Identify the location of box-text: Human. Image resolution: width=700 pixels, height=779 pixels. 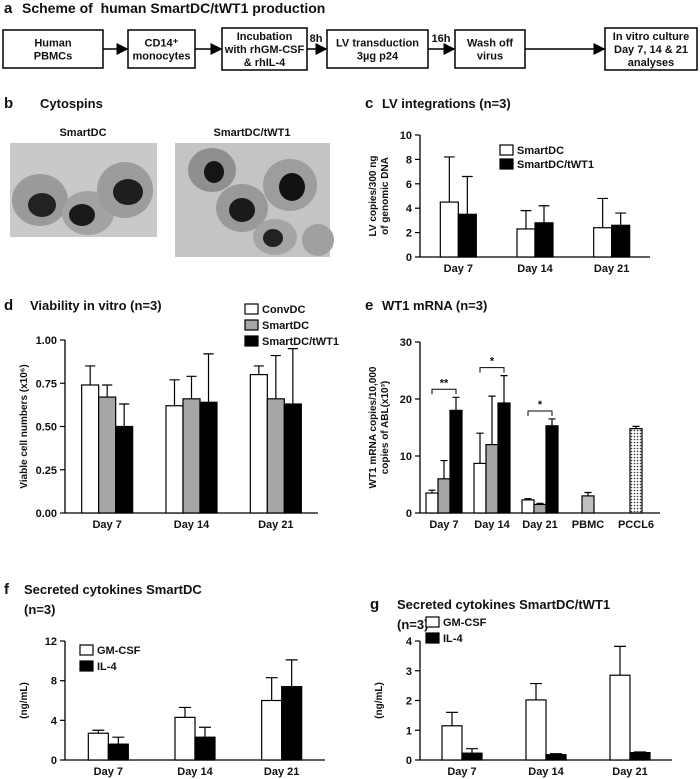
(53, 44).